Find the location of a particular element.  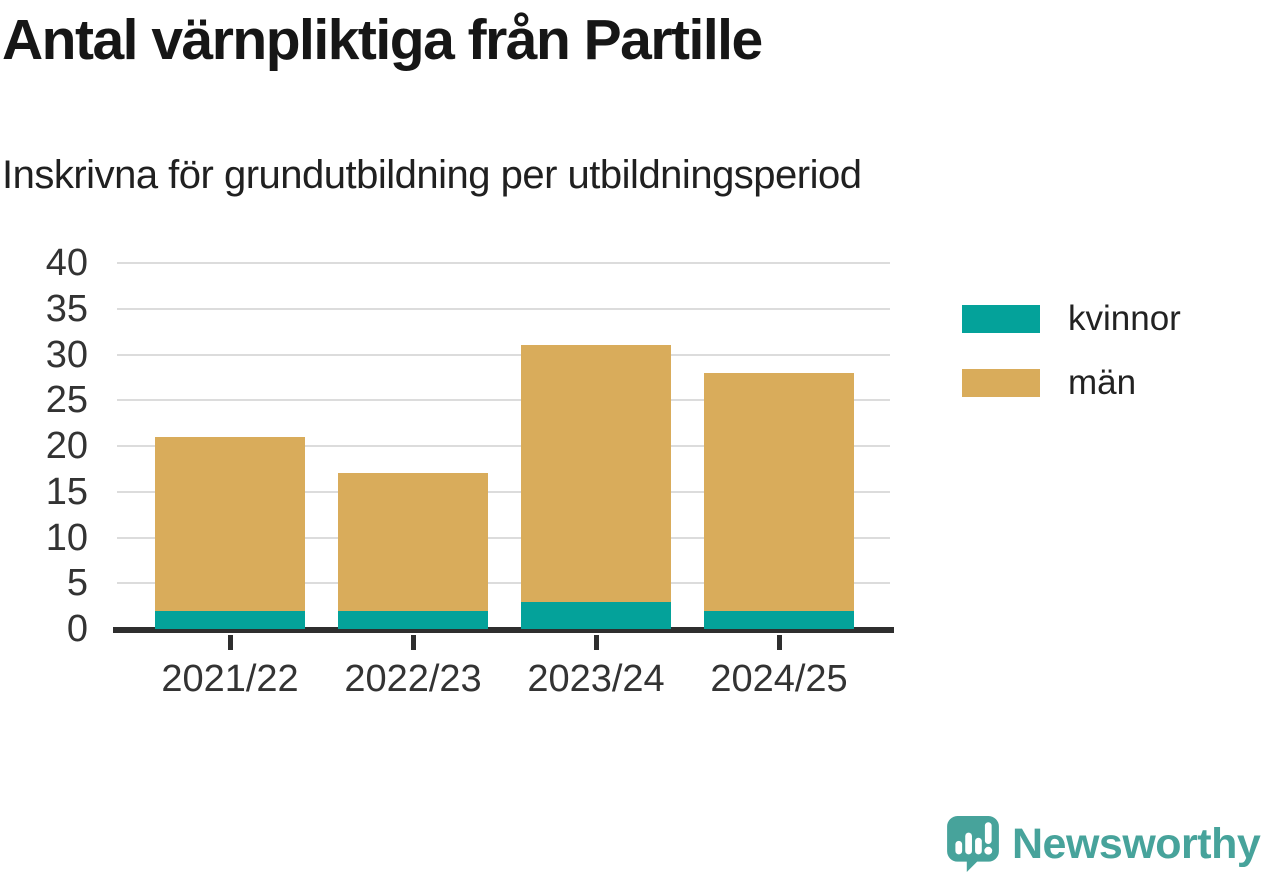

legend: kvinnor män is located at coordinates (1071, 365).